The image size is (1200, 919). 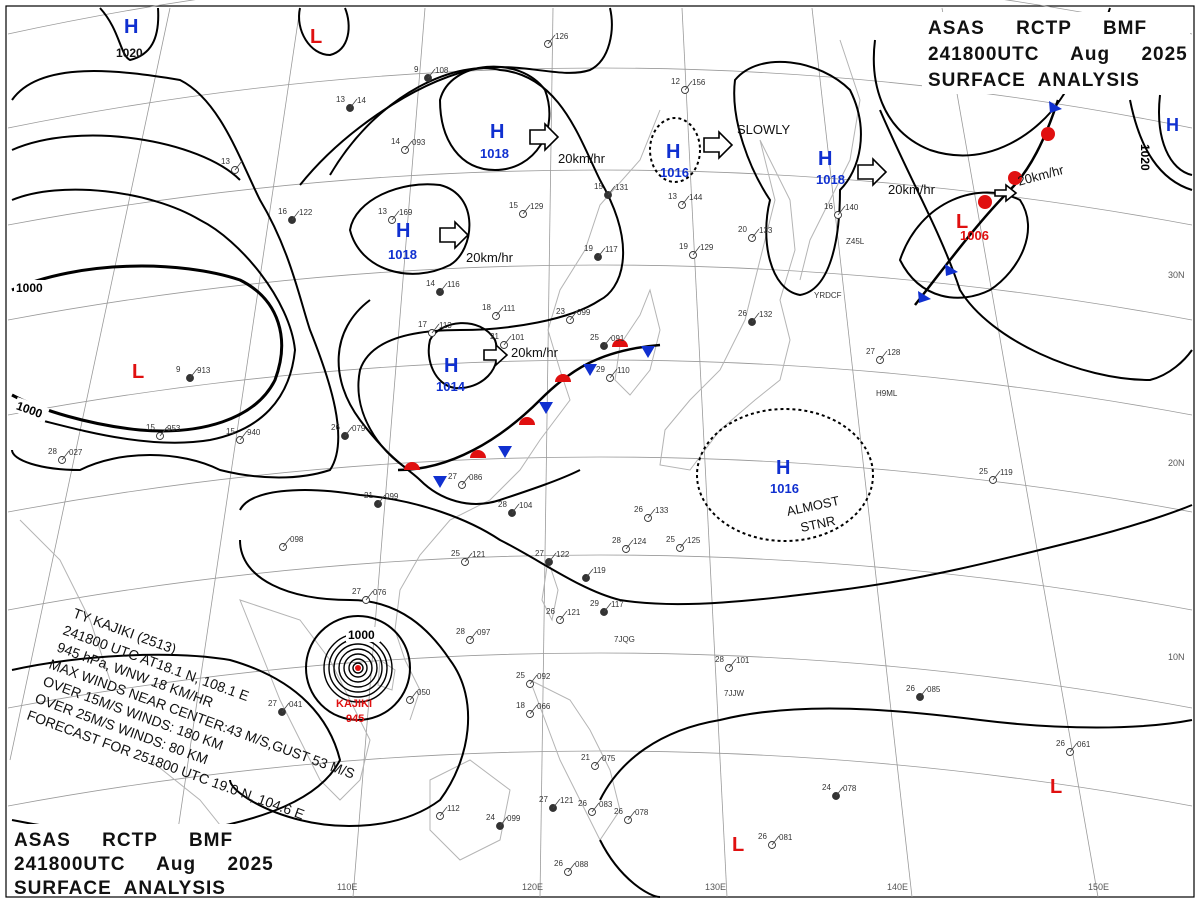 I want to click on station-plot: 112, so click(x=448, y=812).